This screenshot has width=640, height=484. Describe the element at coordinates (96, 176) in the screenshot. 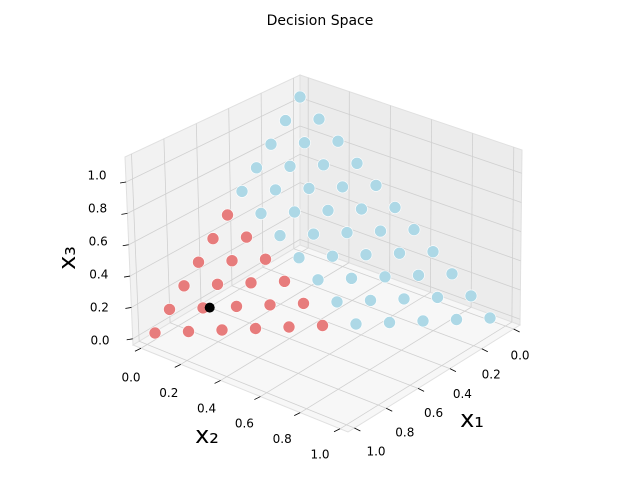

I see `z-tick-label: 1.0` at that location.